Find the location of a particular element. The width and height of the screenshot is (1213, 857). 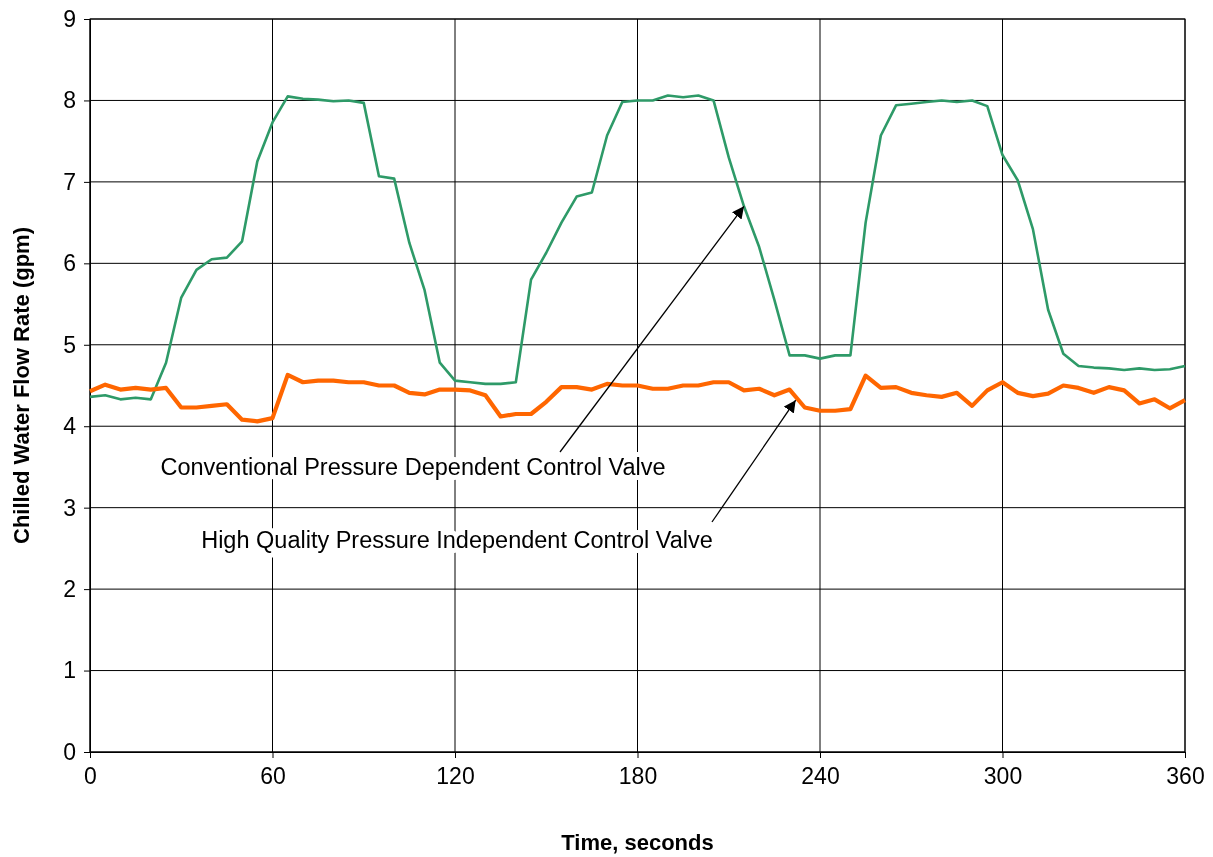

y-tick-label: 9 is located at coordinates (69, 18).